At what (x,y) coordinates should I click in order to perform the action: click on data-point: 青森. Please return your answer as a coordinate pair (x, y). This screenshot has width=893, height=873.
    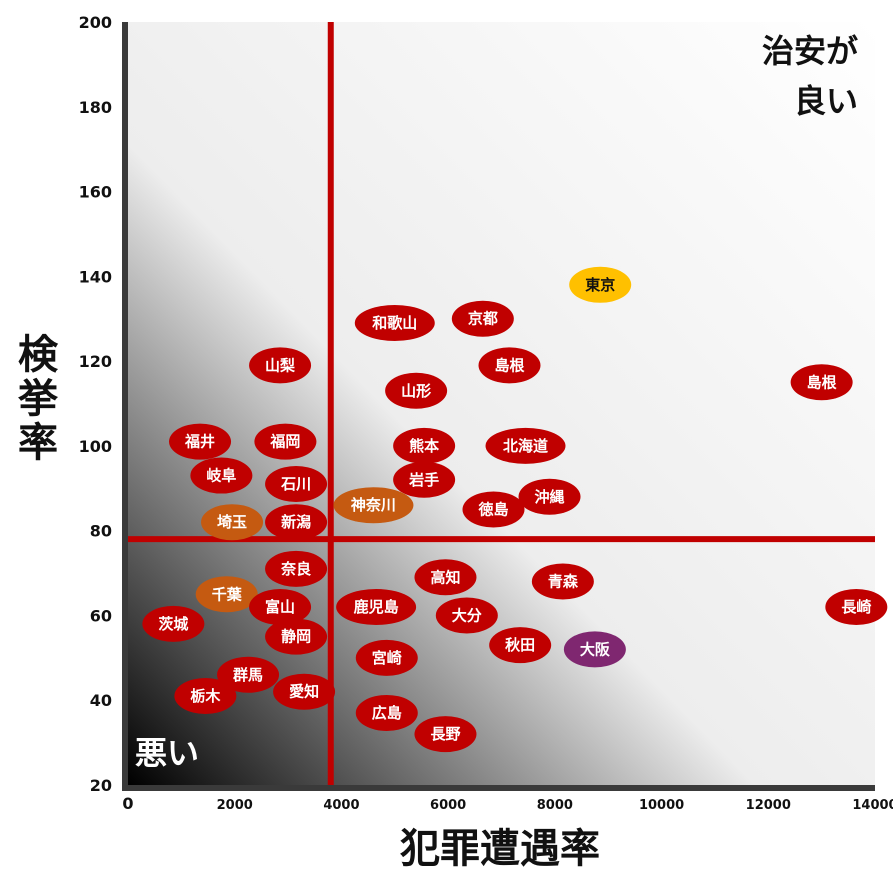
    Looking at the image, I should click on (562, 581).